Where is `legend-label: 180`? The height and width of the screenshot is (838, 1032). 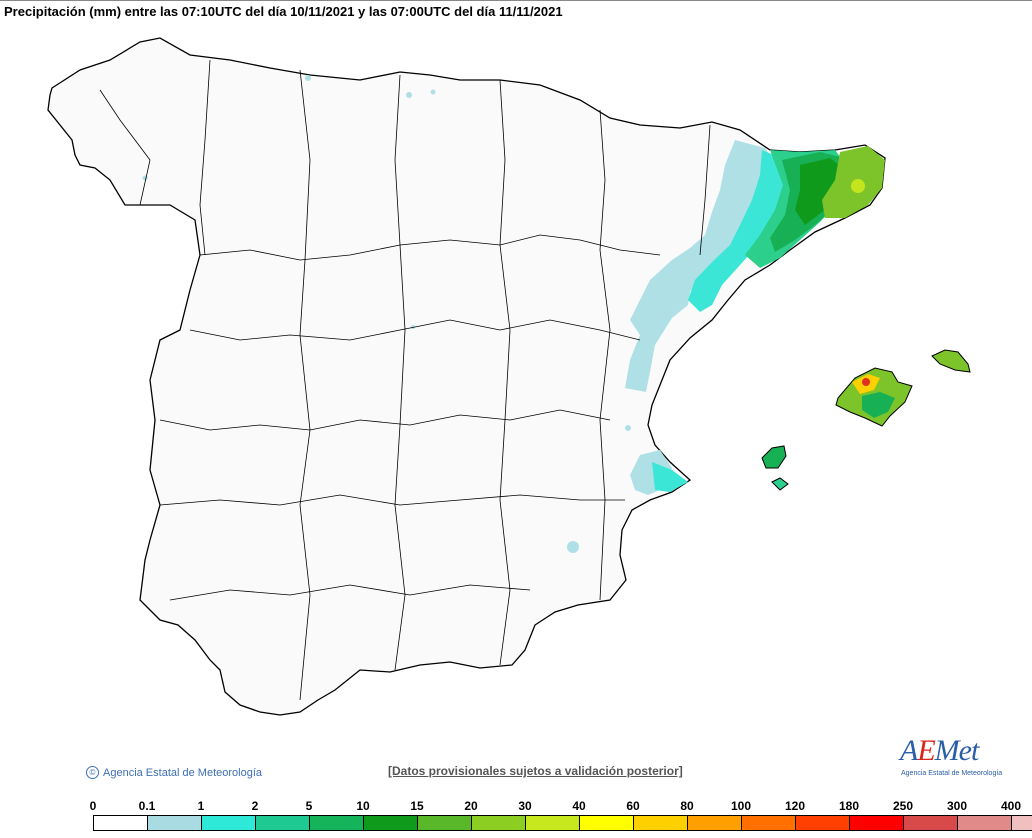
legend-label: 180 is located at coordinates (849, 806).